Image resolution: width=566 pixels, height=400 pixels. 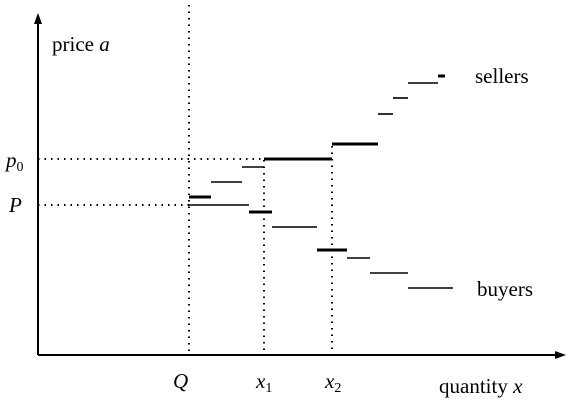 I want to click on buyers-steps, so click(x=321, y=246).